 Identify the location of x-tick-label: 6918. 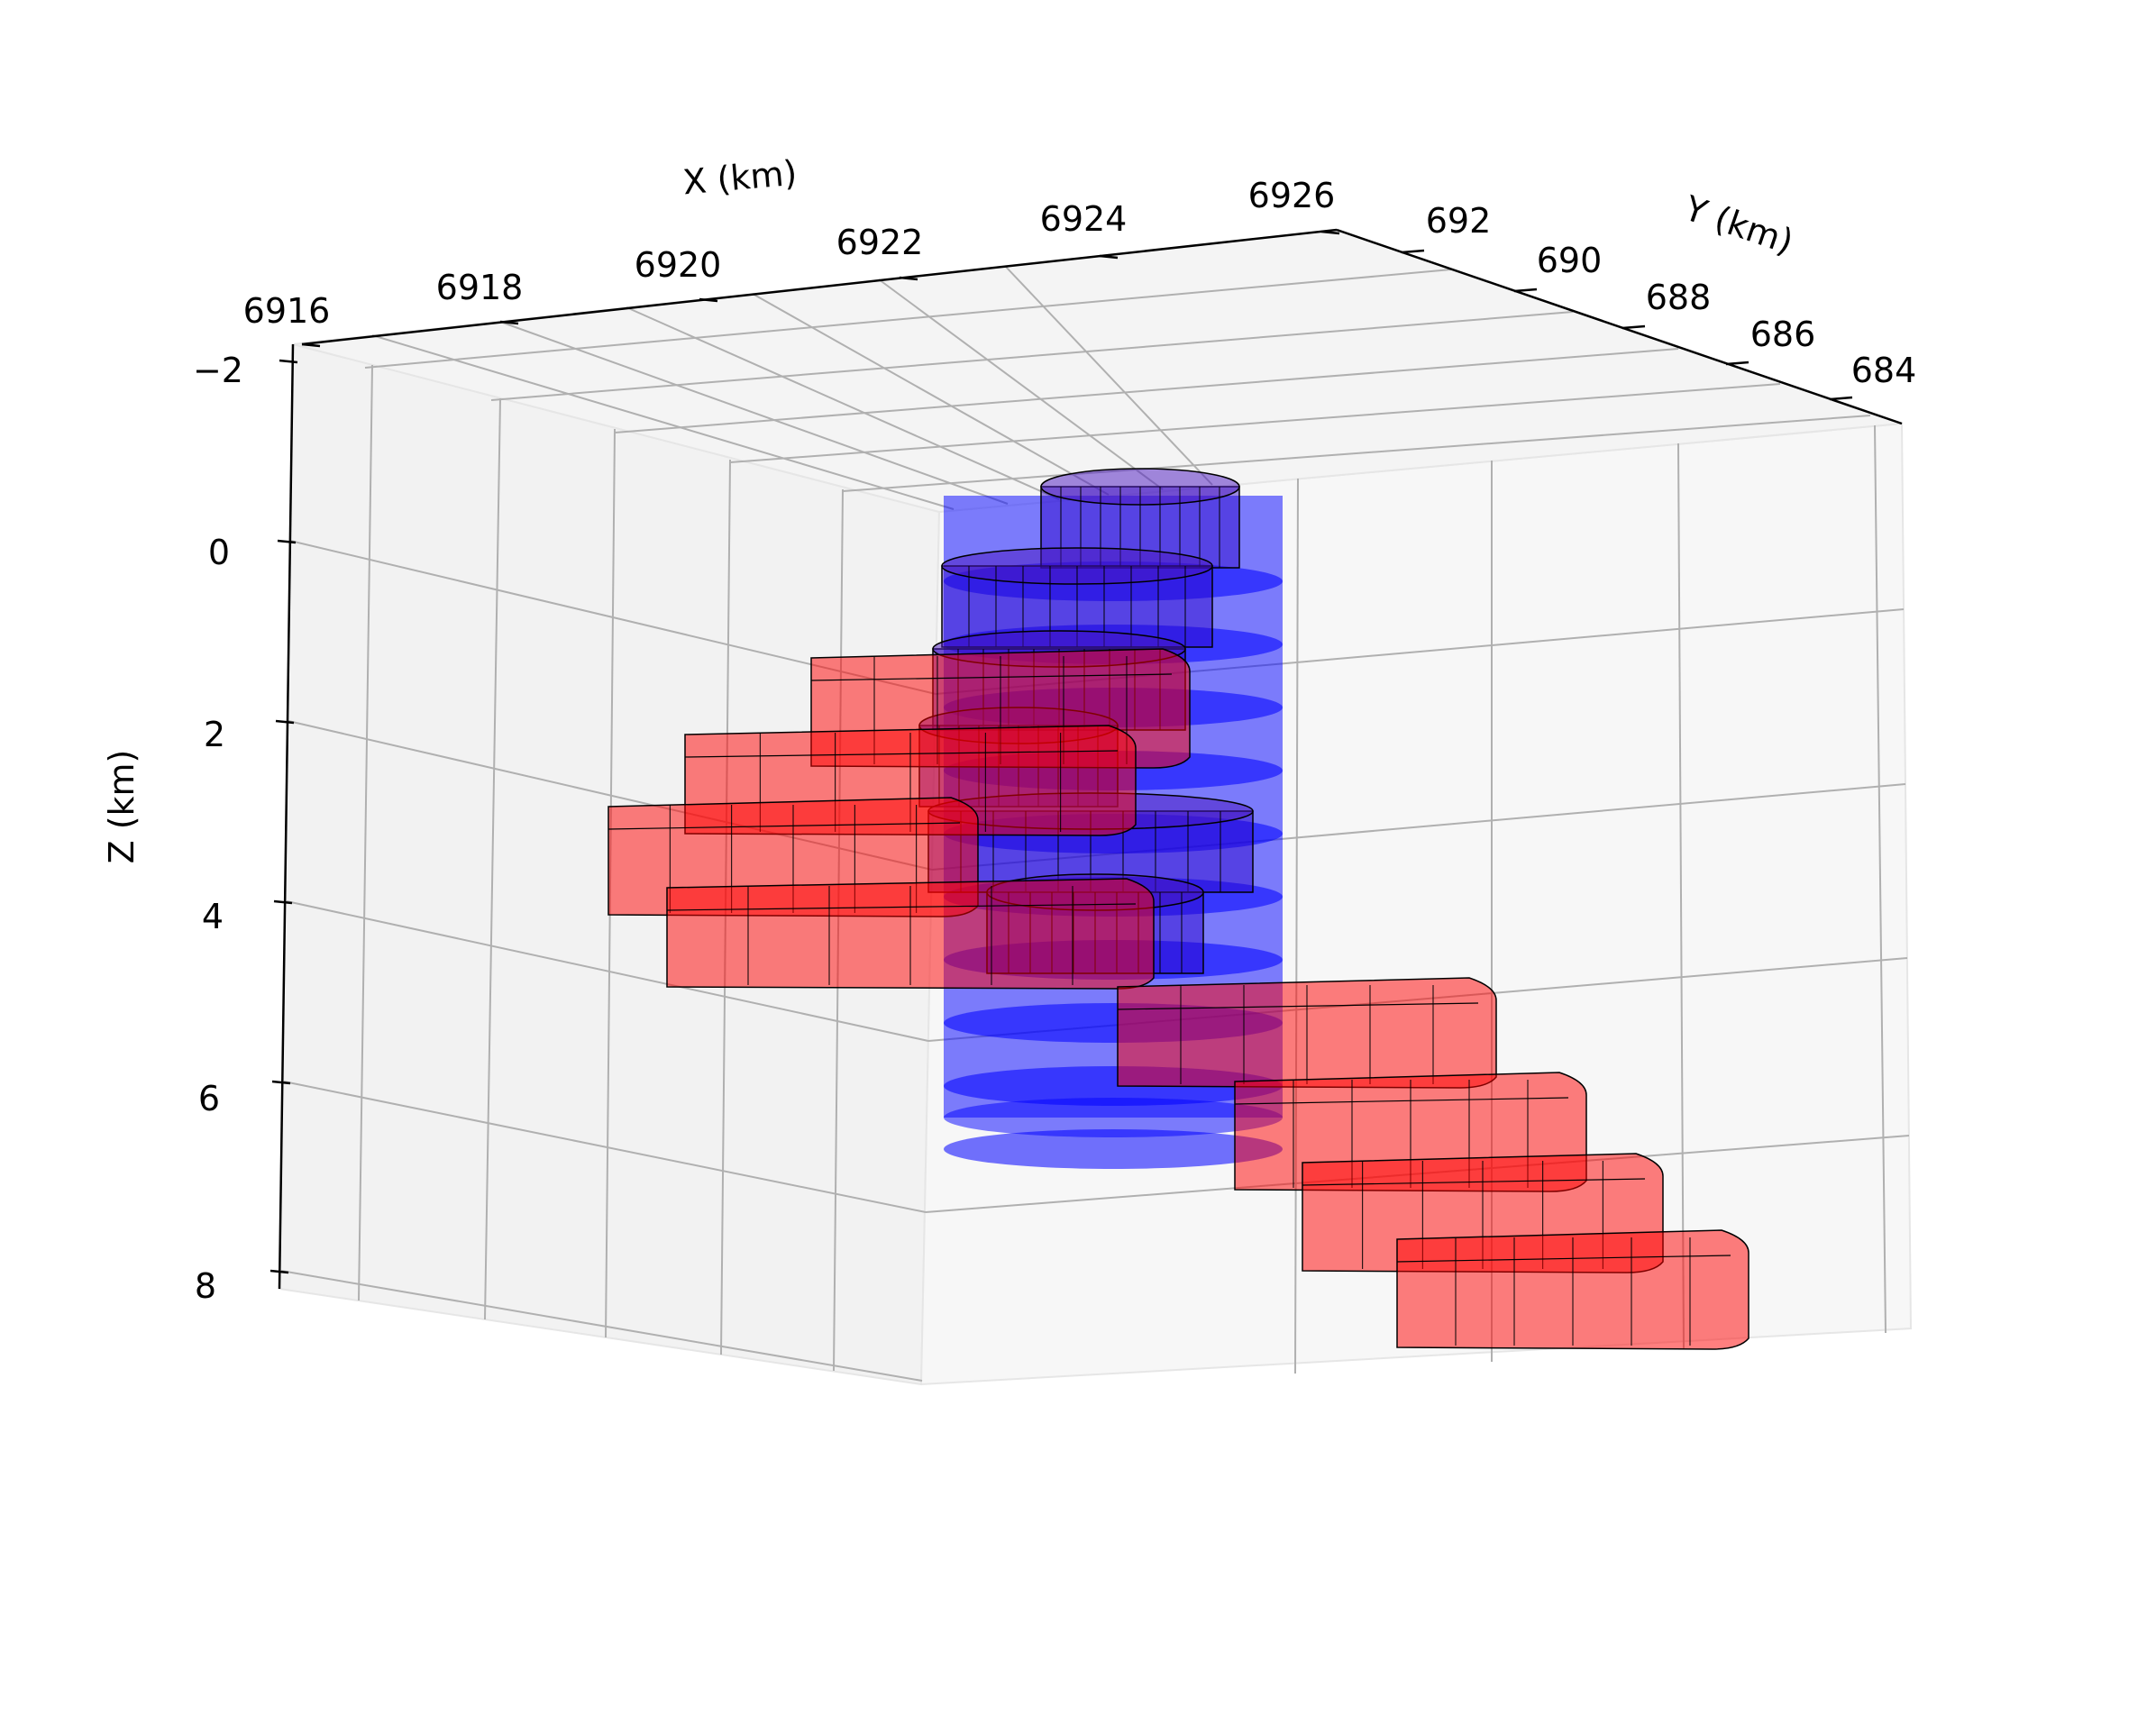
(480, 287).